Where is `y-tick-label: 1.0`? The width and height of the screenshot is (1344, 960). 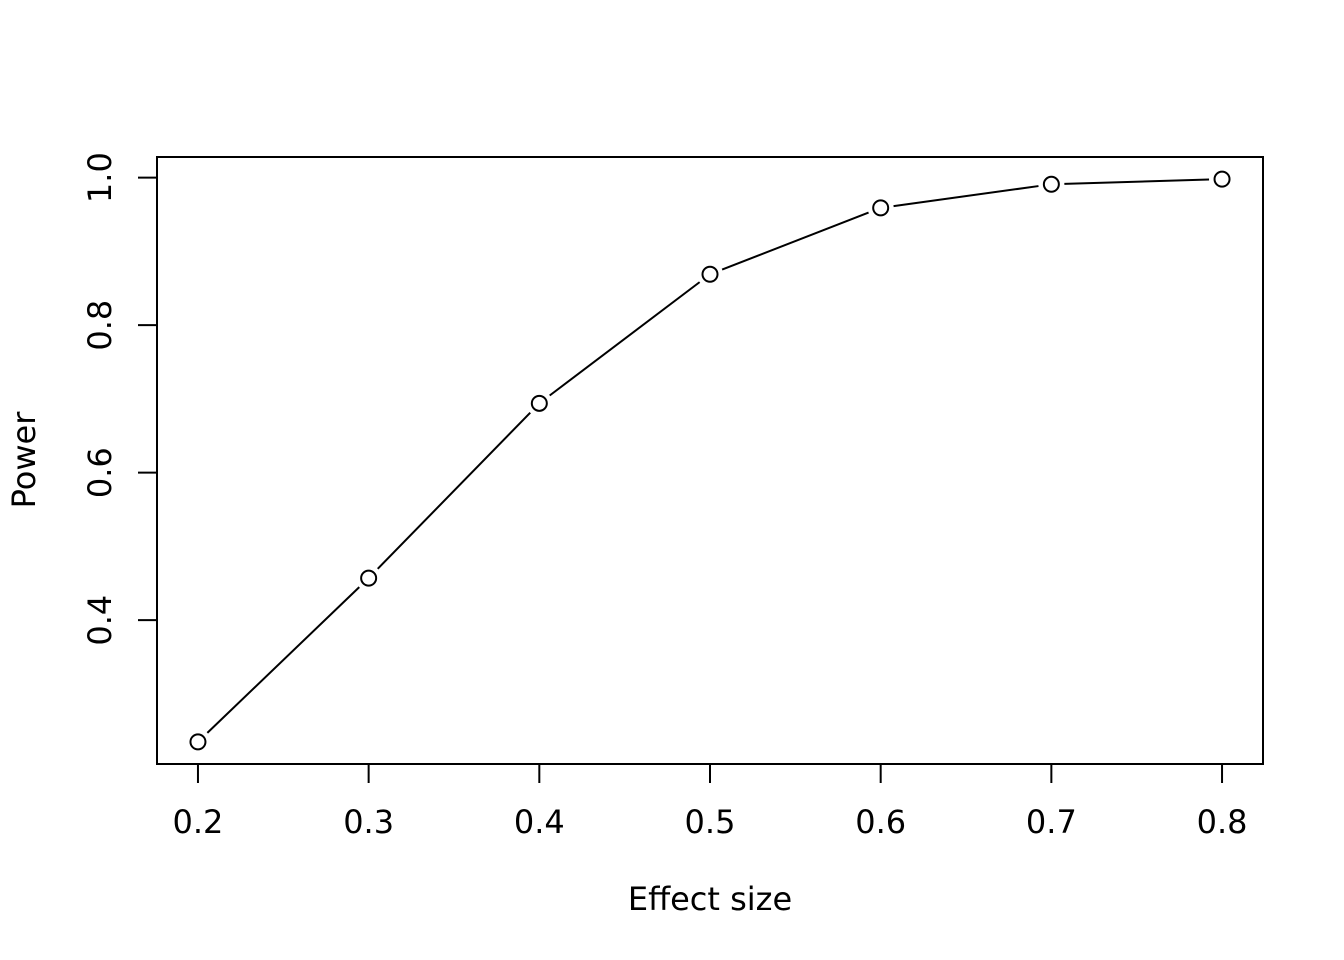 y-tick-label: 1.0 is located at coordinates (100, 177).